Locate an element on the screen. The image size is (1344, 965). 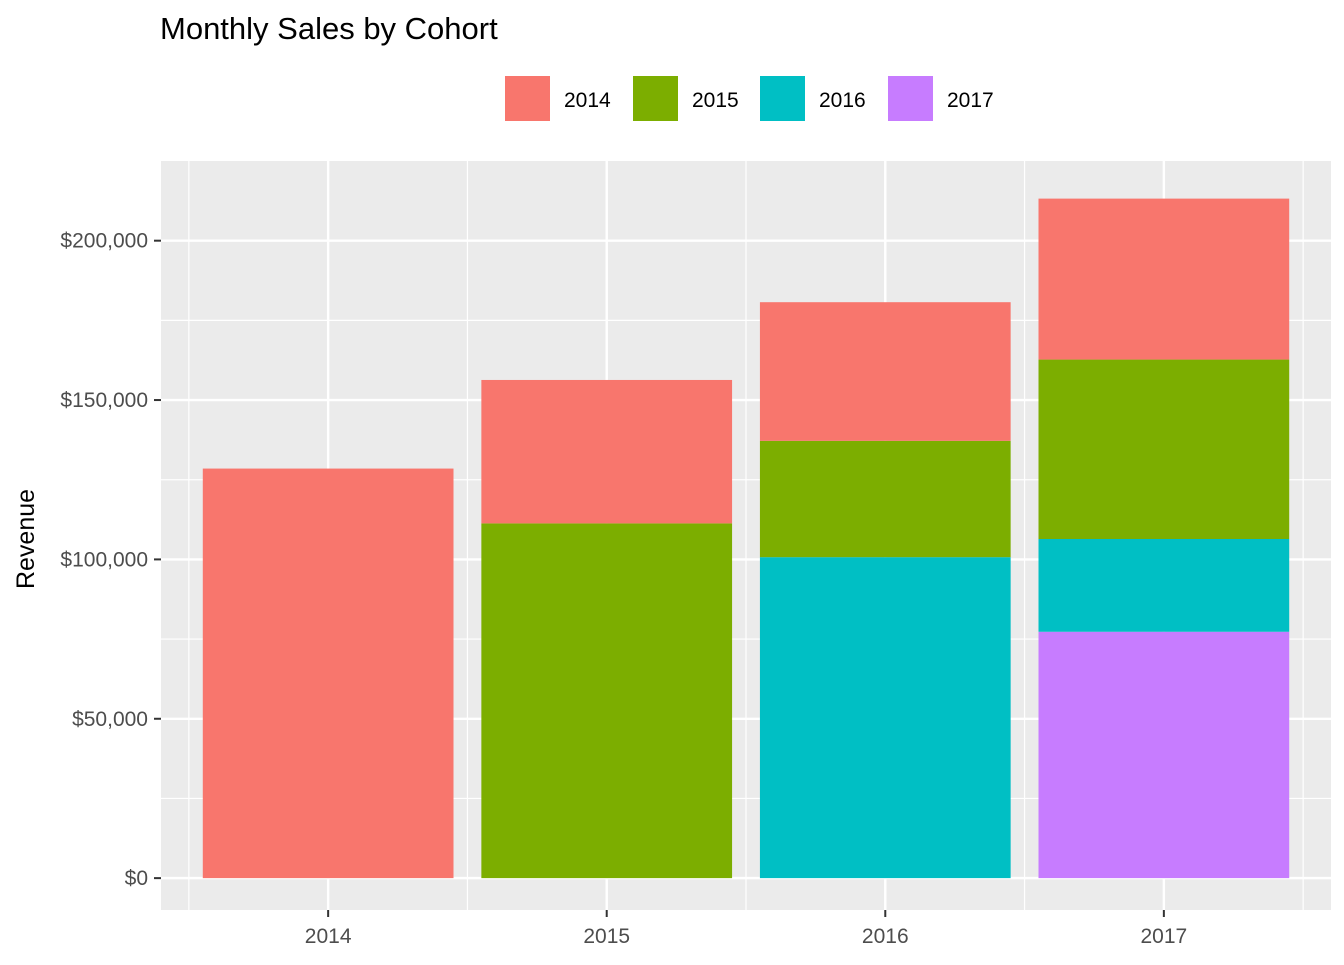
legend: 2014 2015 2016 2017 is located at coordinates (749, 98).